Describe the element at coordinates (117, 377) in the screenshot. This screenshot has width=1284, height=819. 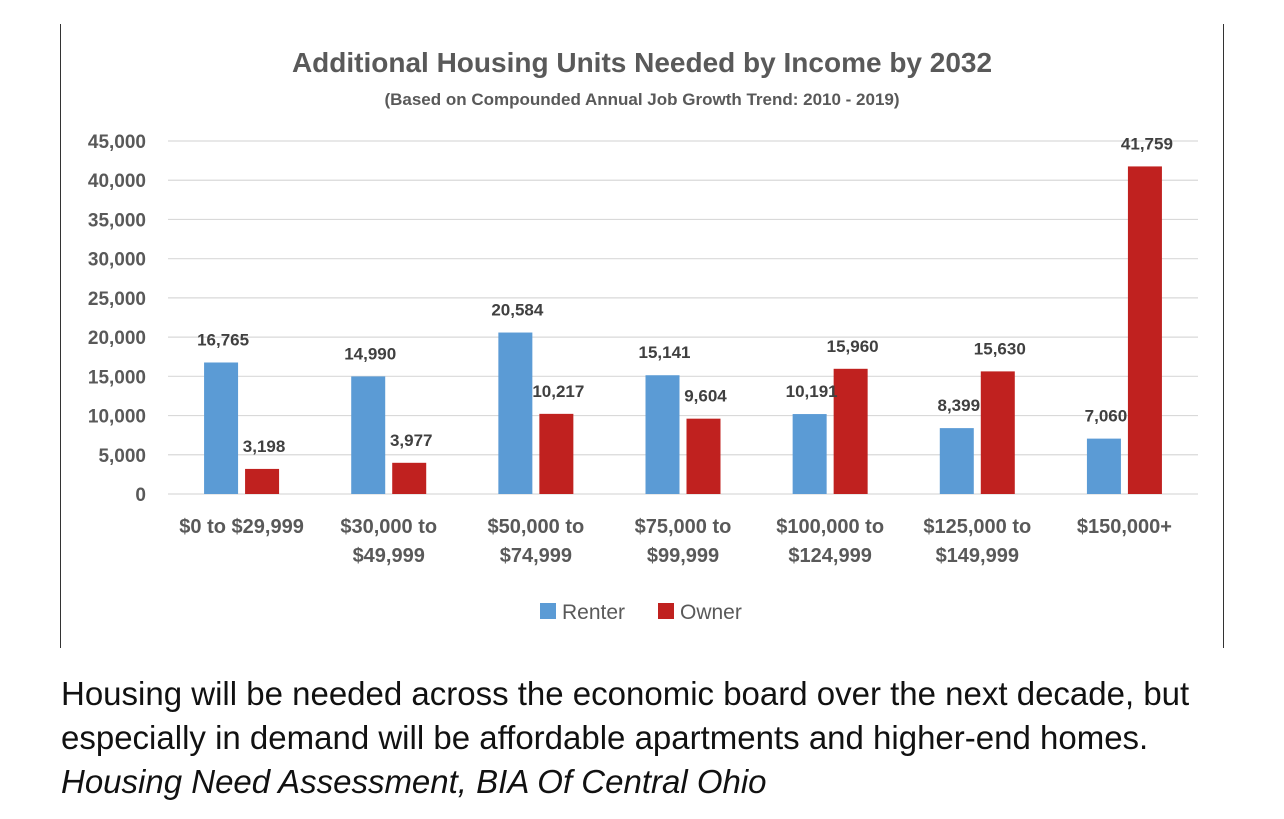
I see `y-tick-label: 15,000` at that location.